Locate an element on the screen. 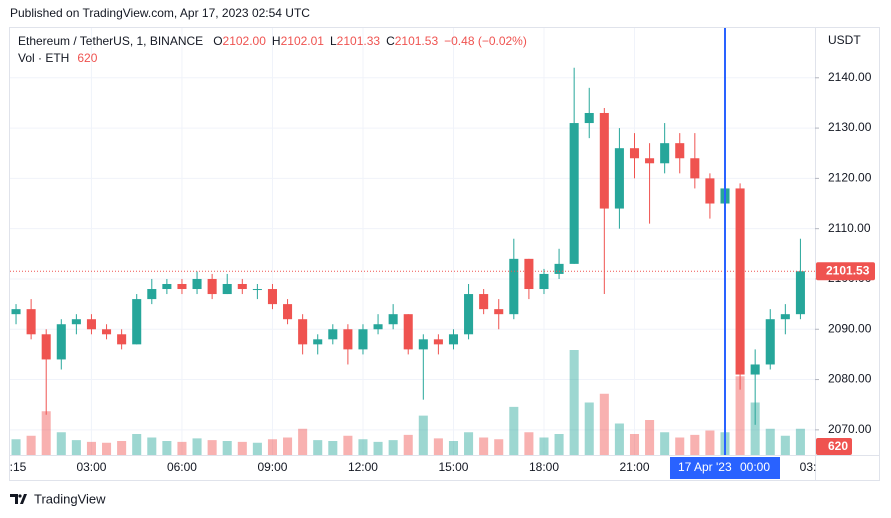 This screenshot has width=891, height=518. x-tick-label: 18:00 is located at coordinates (544, 467).